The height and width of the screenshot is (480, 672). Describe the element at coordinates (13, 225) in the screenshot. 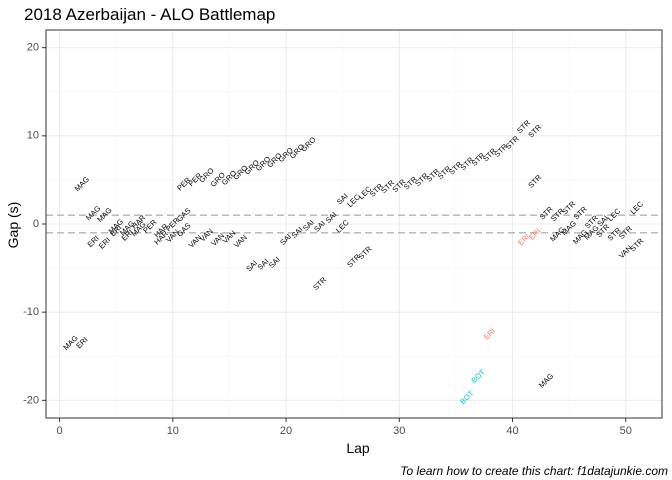

I see `y-axis-title: Gap (s)` at that location.